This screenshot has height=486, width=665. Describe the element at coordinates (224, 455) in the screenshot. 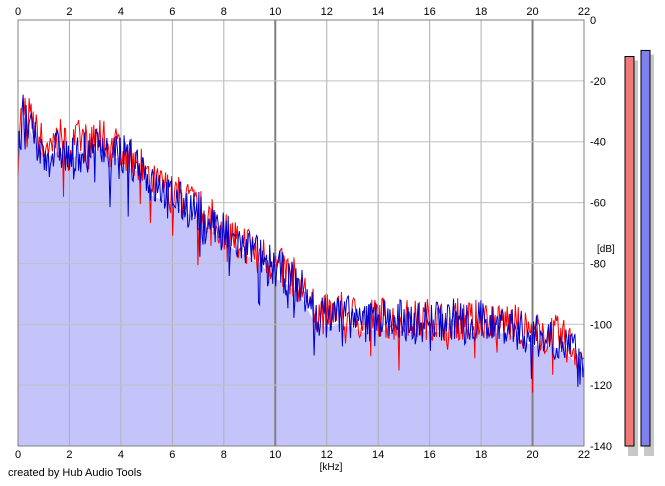

I see `x-tick-bottom-8: 8` at that location.